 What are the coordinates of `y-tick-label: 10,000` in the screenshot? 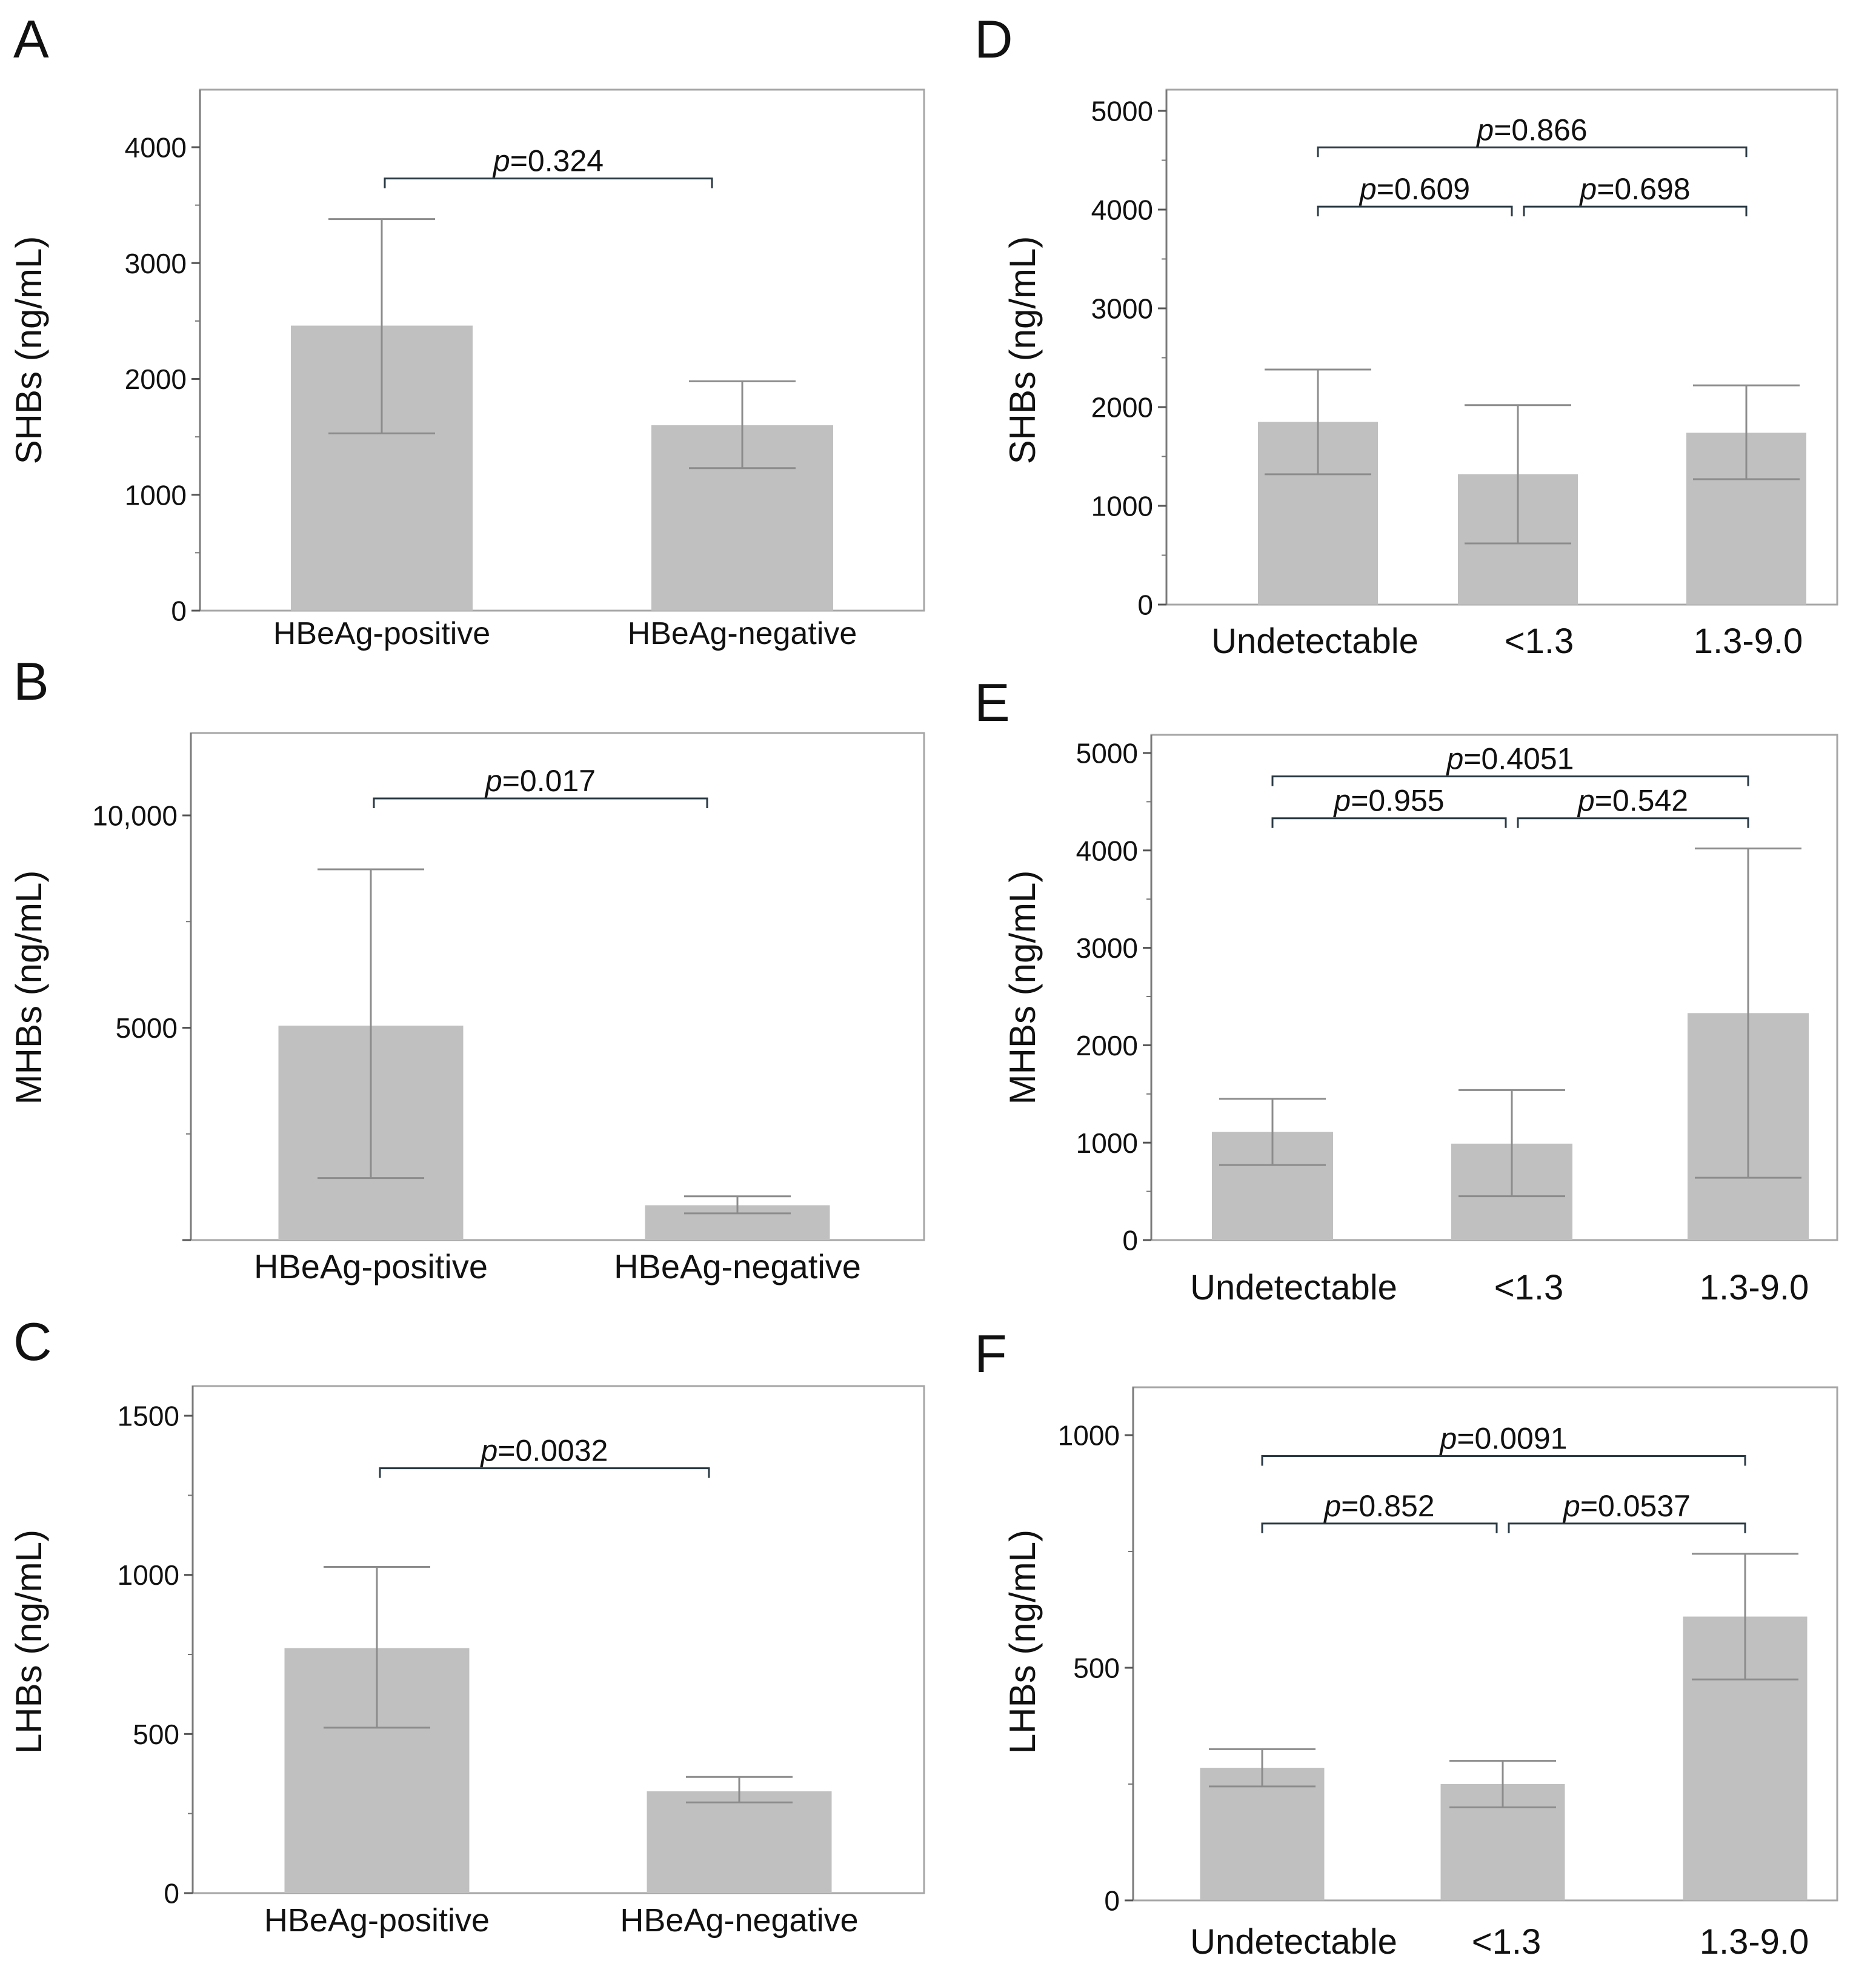 It's located at (135, 816).